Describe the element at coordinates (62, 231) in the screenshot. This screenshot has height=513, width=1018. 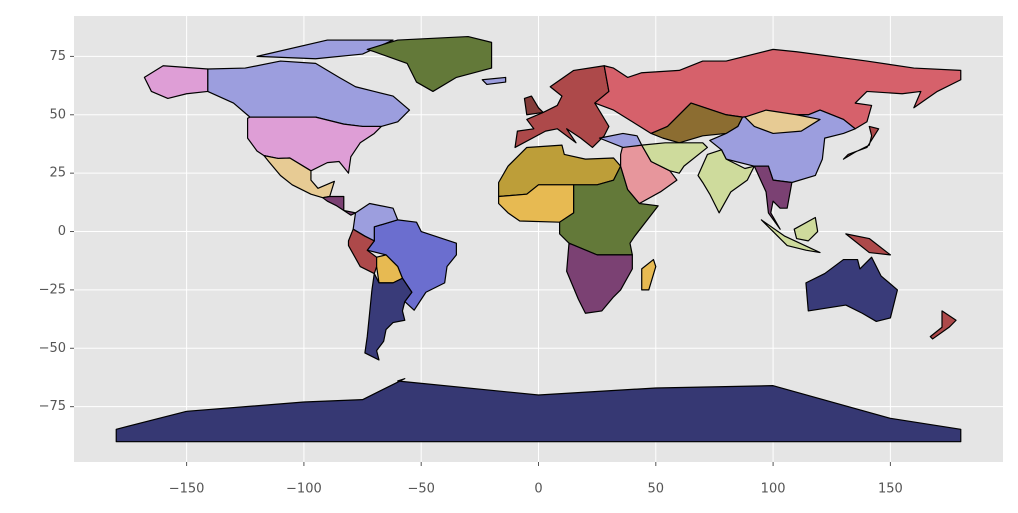
I see `y-tick-label: 0` at that location.